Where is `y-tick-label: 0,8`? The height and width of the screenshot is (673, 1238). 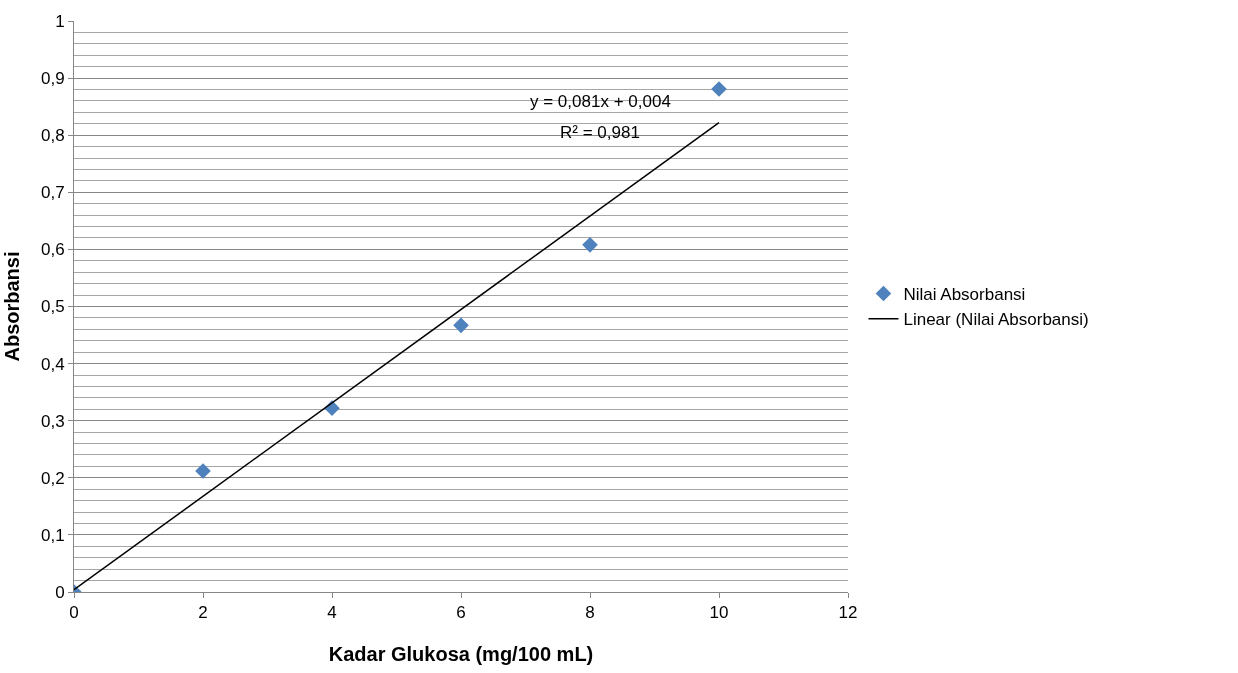 y-tick-label: 0,8 is located at coordinates (52, 136).